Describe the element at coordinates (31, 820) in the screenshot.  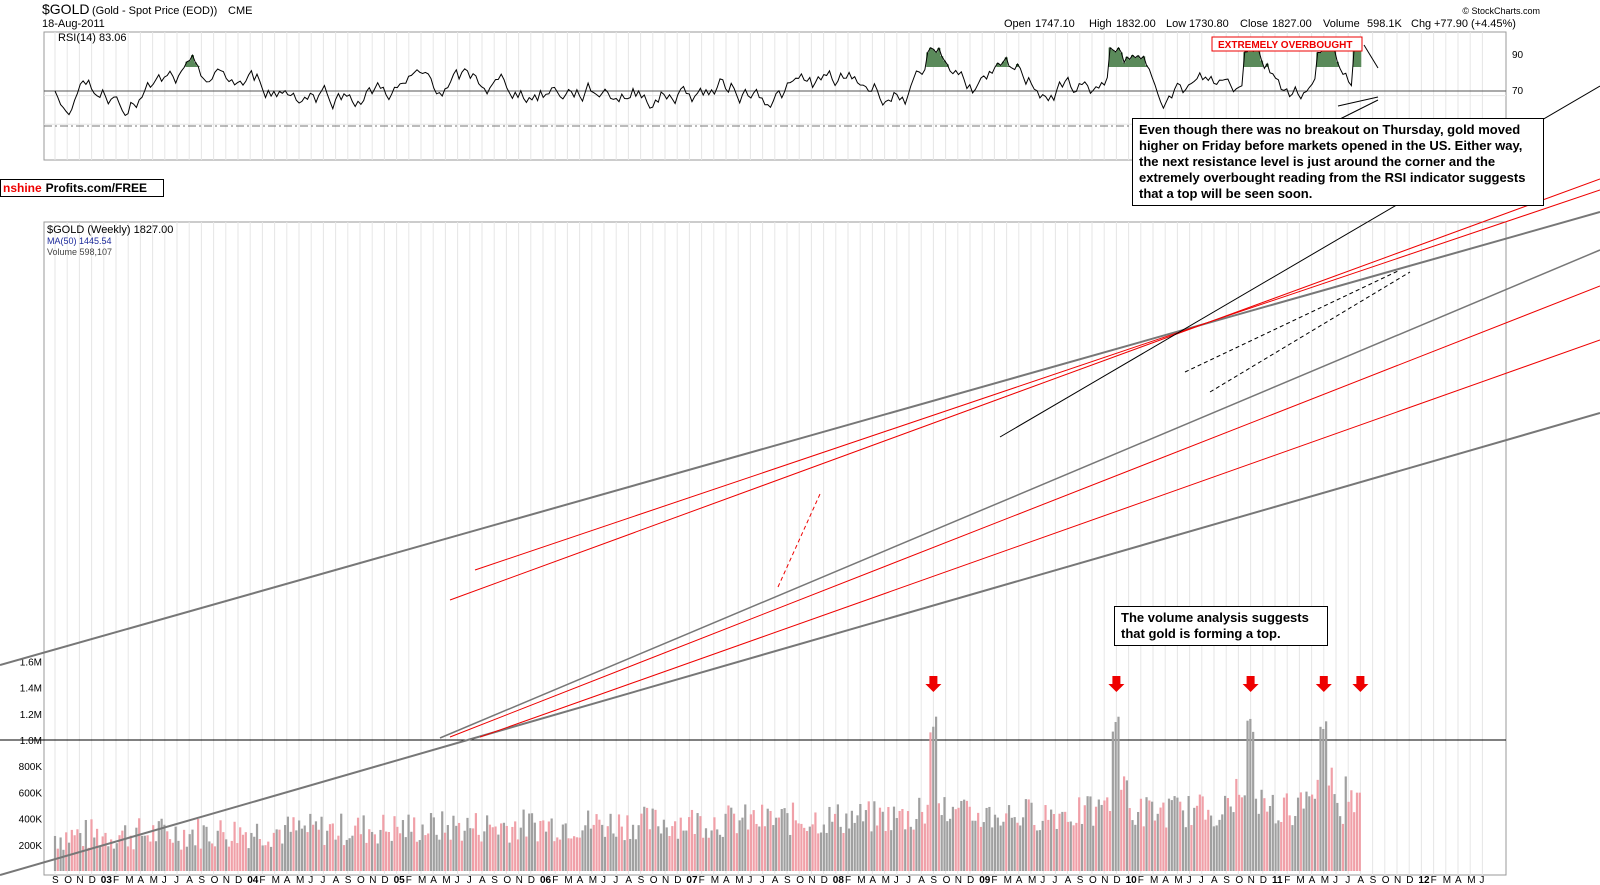
I see `volume-tick-label: 400K` at that location.